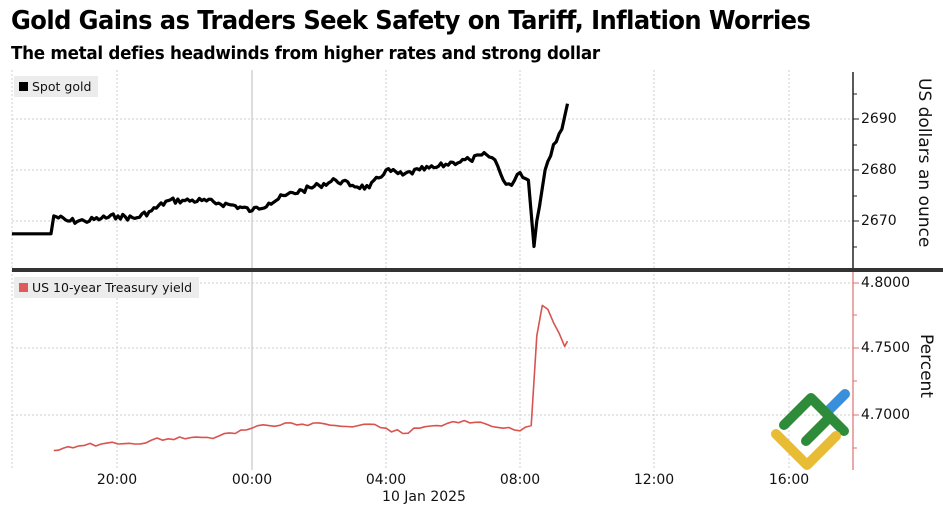 The width and height of the screenshot is (943, 509). What do you see at coordinates (885, 283) in the screenshot?
I see `yield-ytick: 4.8000` at bounding box center [885, 283].